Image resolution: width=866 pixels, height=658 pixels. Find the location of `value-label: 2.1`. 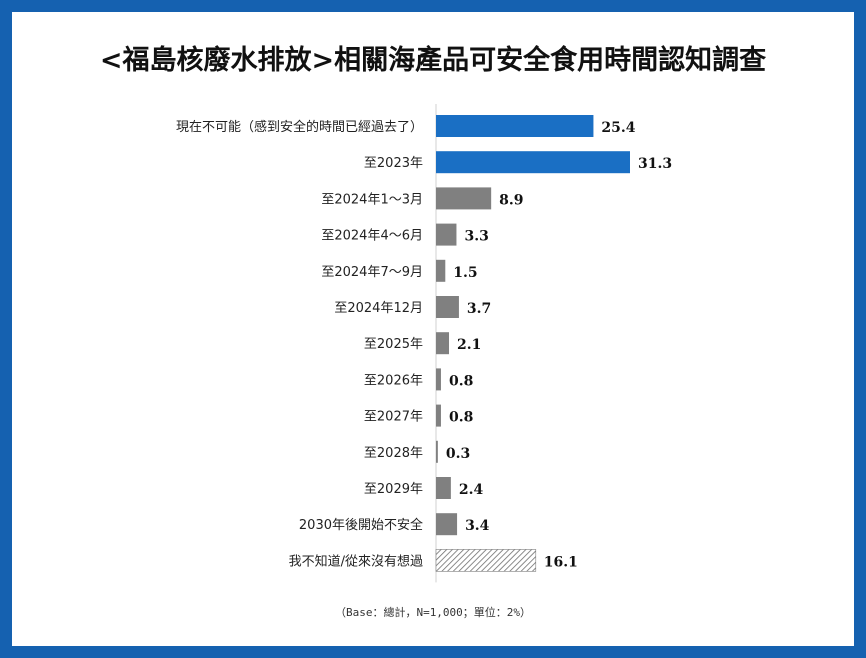

value-label: 2.1 is located at coordinates (469, 345).